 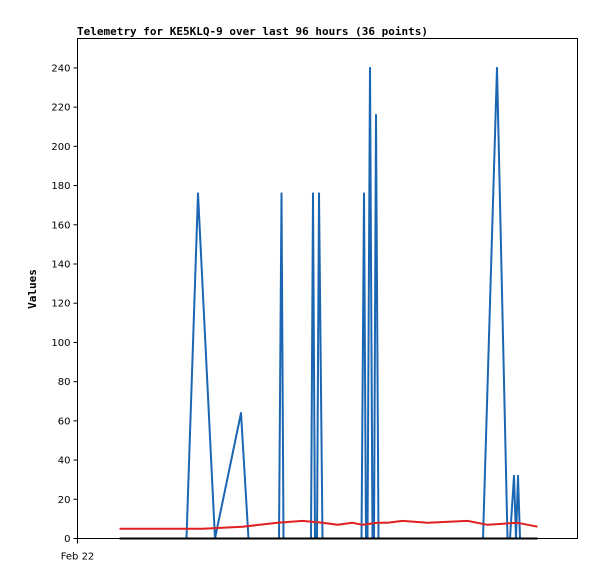 I want to click on y-tick-label: 120, so click(x=60, y=304).